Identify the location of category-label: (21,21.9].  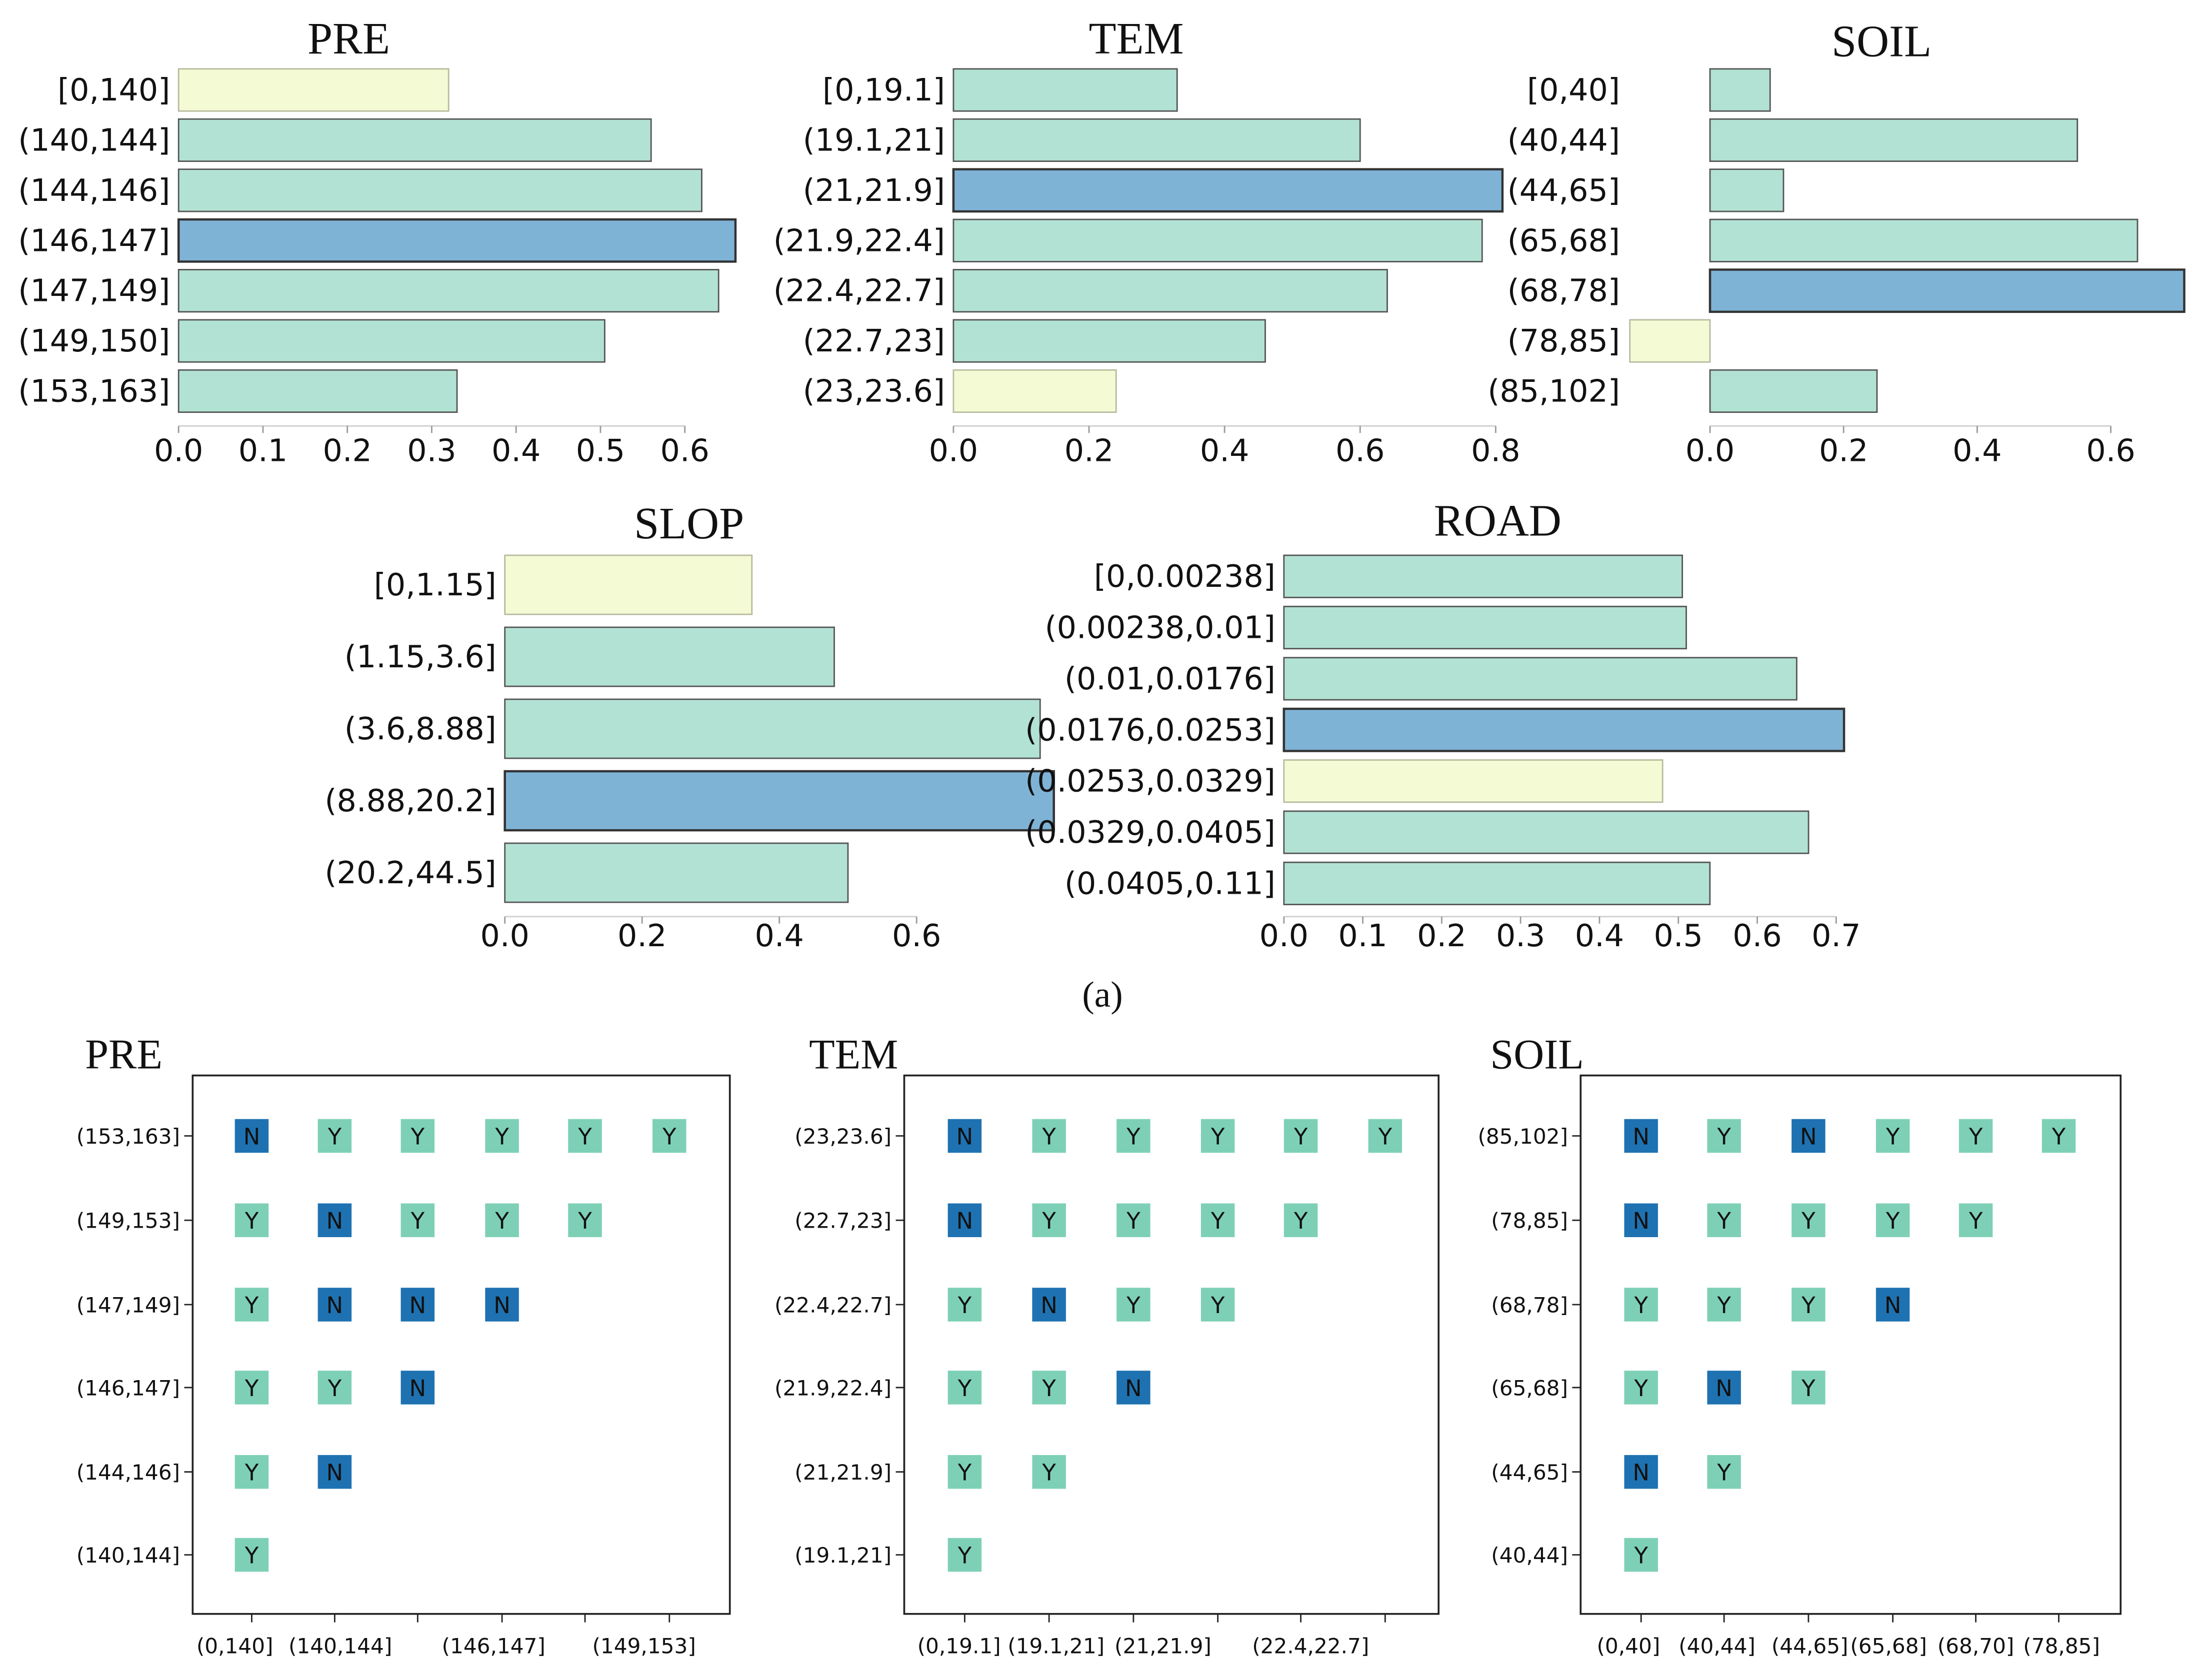
(874, 190).